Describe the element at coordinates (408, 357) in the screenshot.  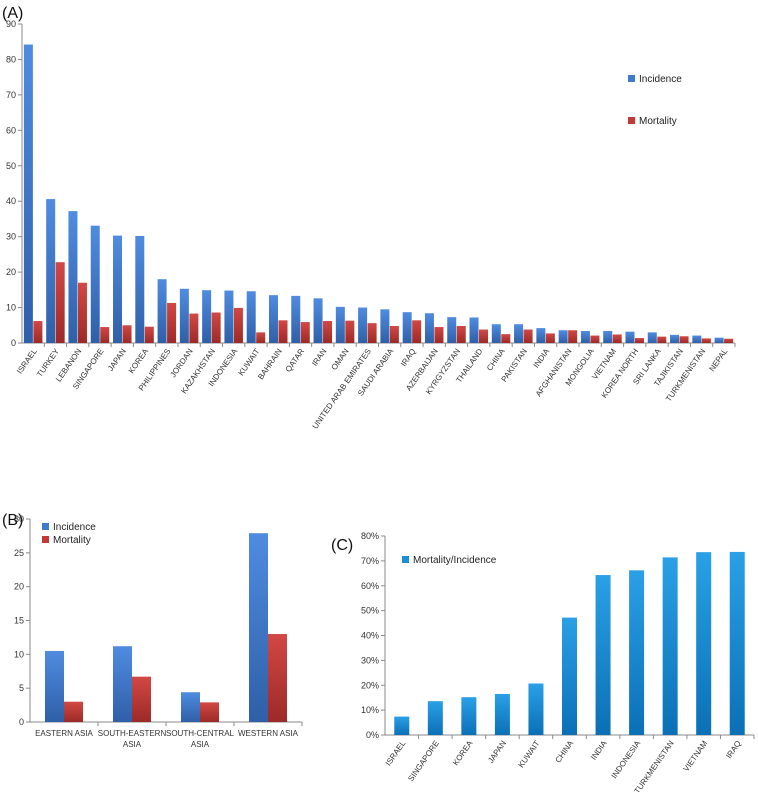
I see `panel-a-category-label: IRAQ` at that location.